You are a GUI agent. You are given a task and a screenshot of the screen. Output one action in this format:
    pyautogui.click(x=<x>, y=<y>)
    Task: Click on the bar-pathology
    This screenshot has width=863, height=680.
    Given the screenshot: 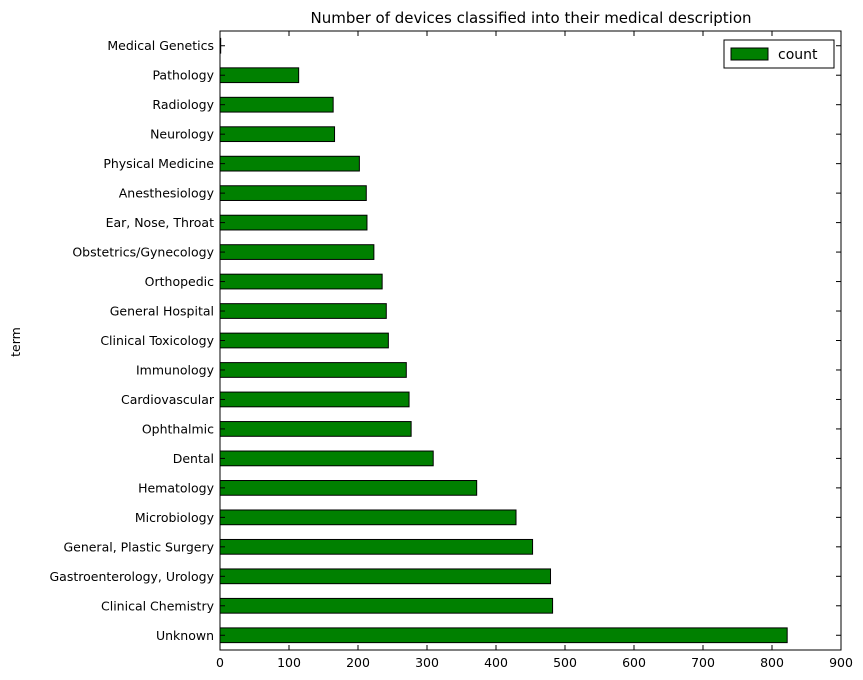 What is the action you would take?
    pyautogui.click(x=259, y=75)
    